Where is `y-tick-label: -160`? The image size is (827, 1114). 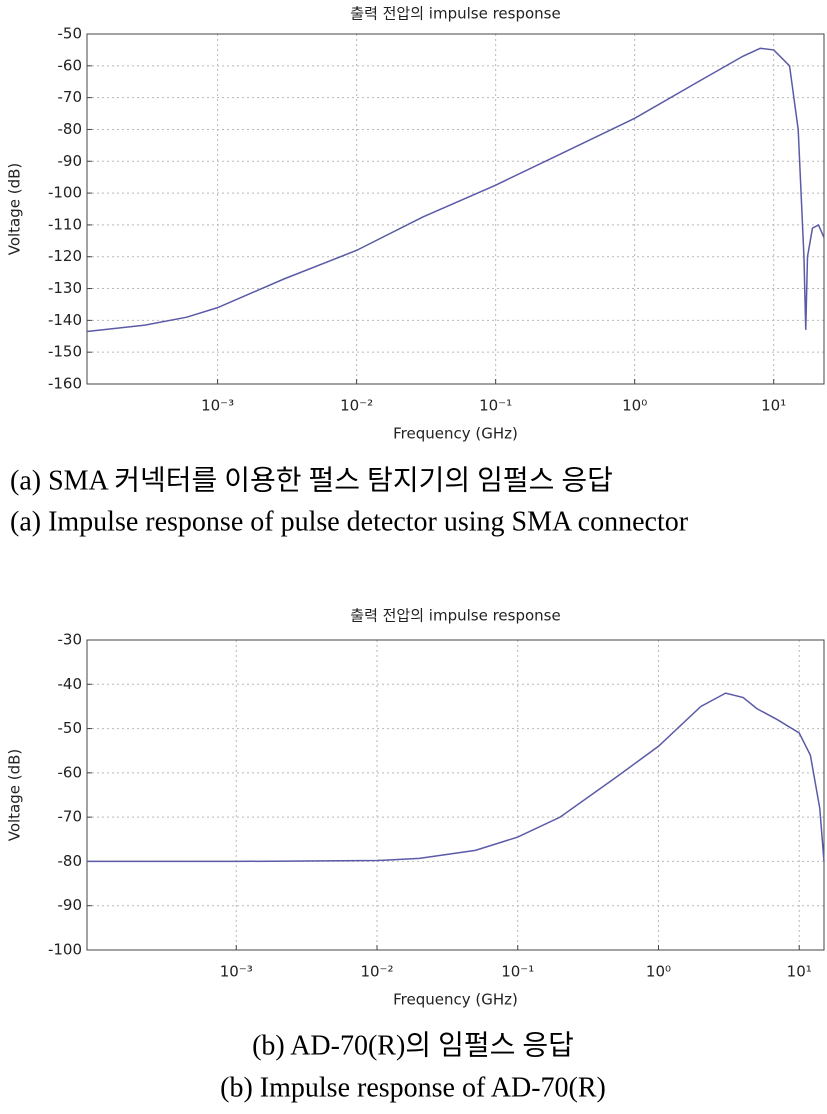 y-tick-label: -160 is located at coordinates (65, 384).